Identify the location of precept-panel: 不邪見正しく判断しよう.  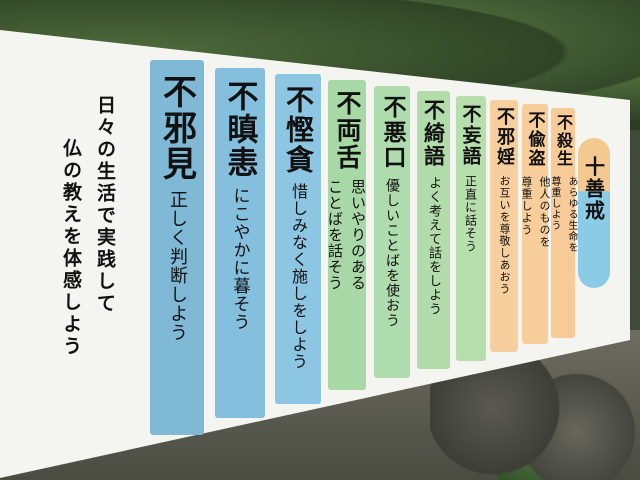
(177, 247).